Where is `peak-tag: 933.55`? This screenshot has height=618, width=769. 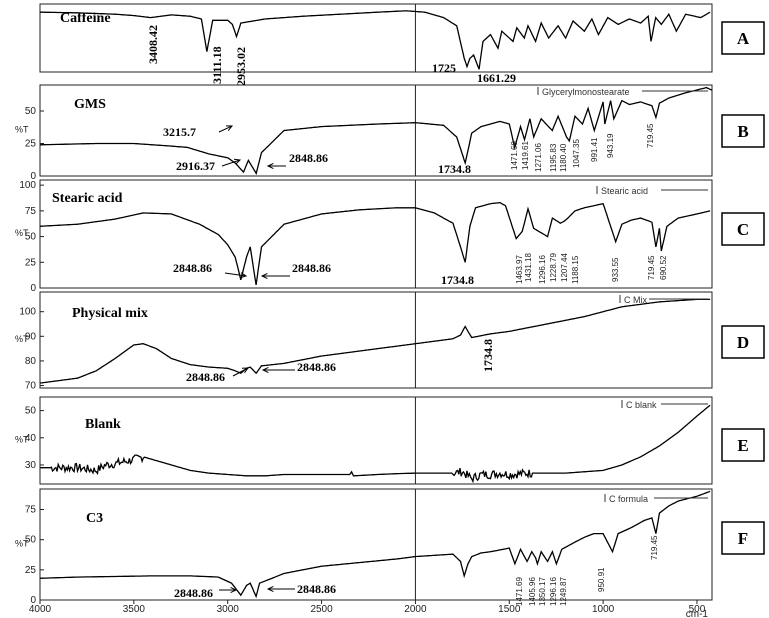 peak-tag: 933.55 is located at coordinates (615, 269).